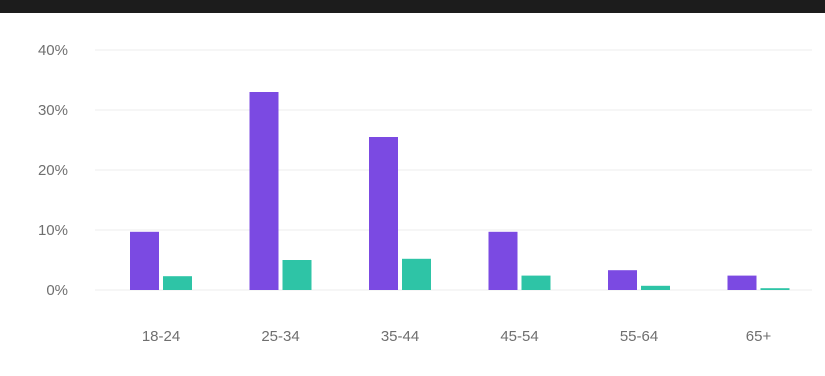 This screenshot has height=376, width=825. I want to click on y-axis-ticks: 0% 10% 20% 30% 40%, so click(53, 170).